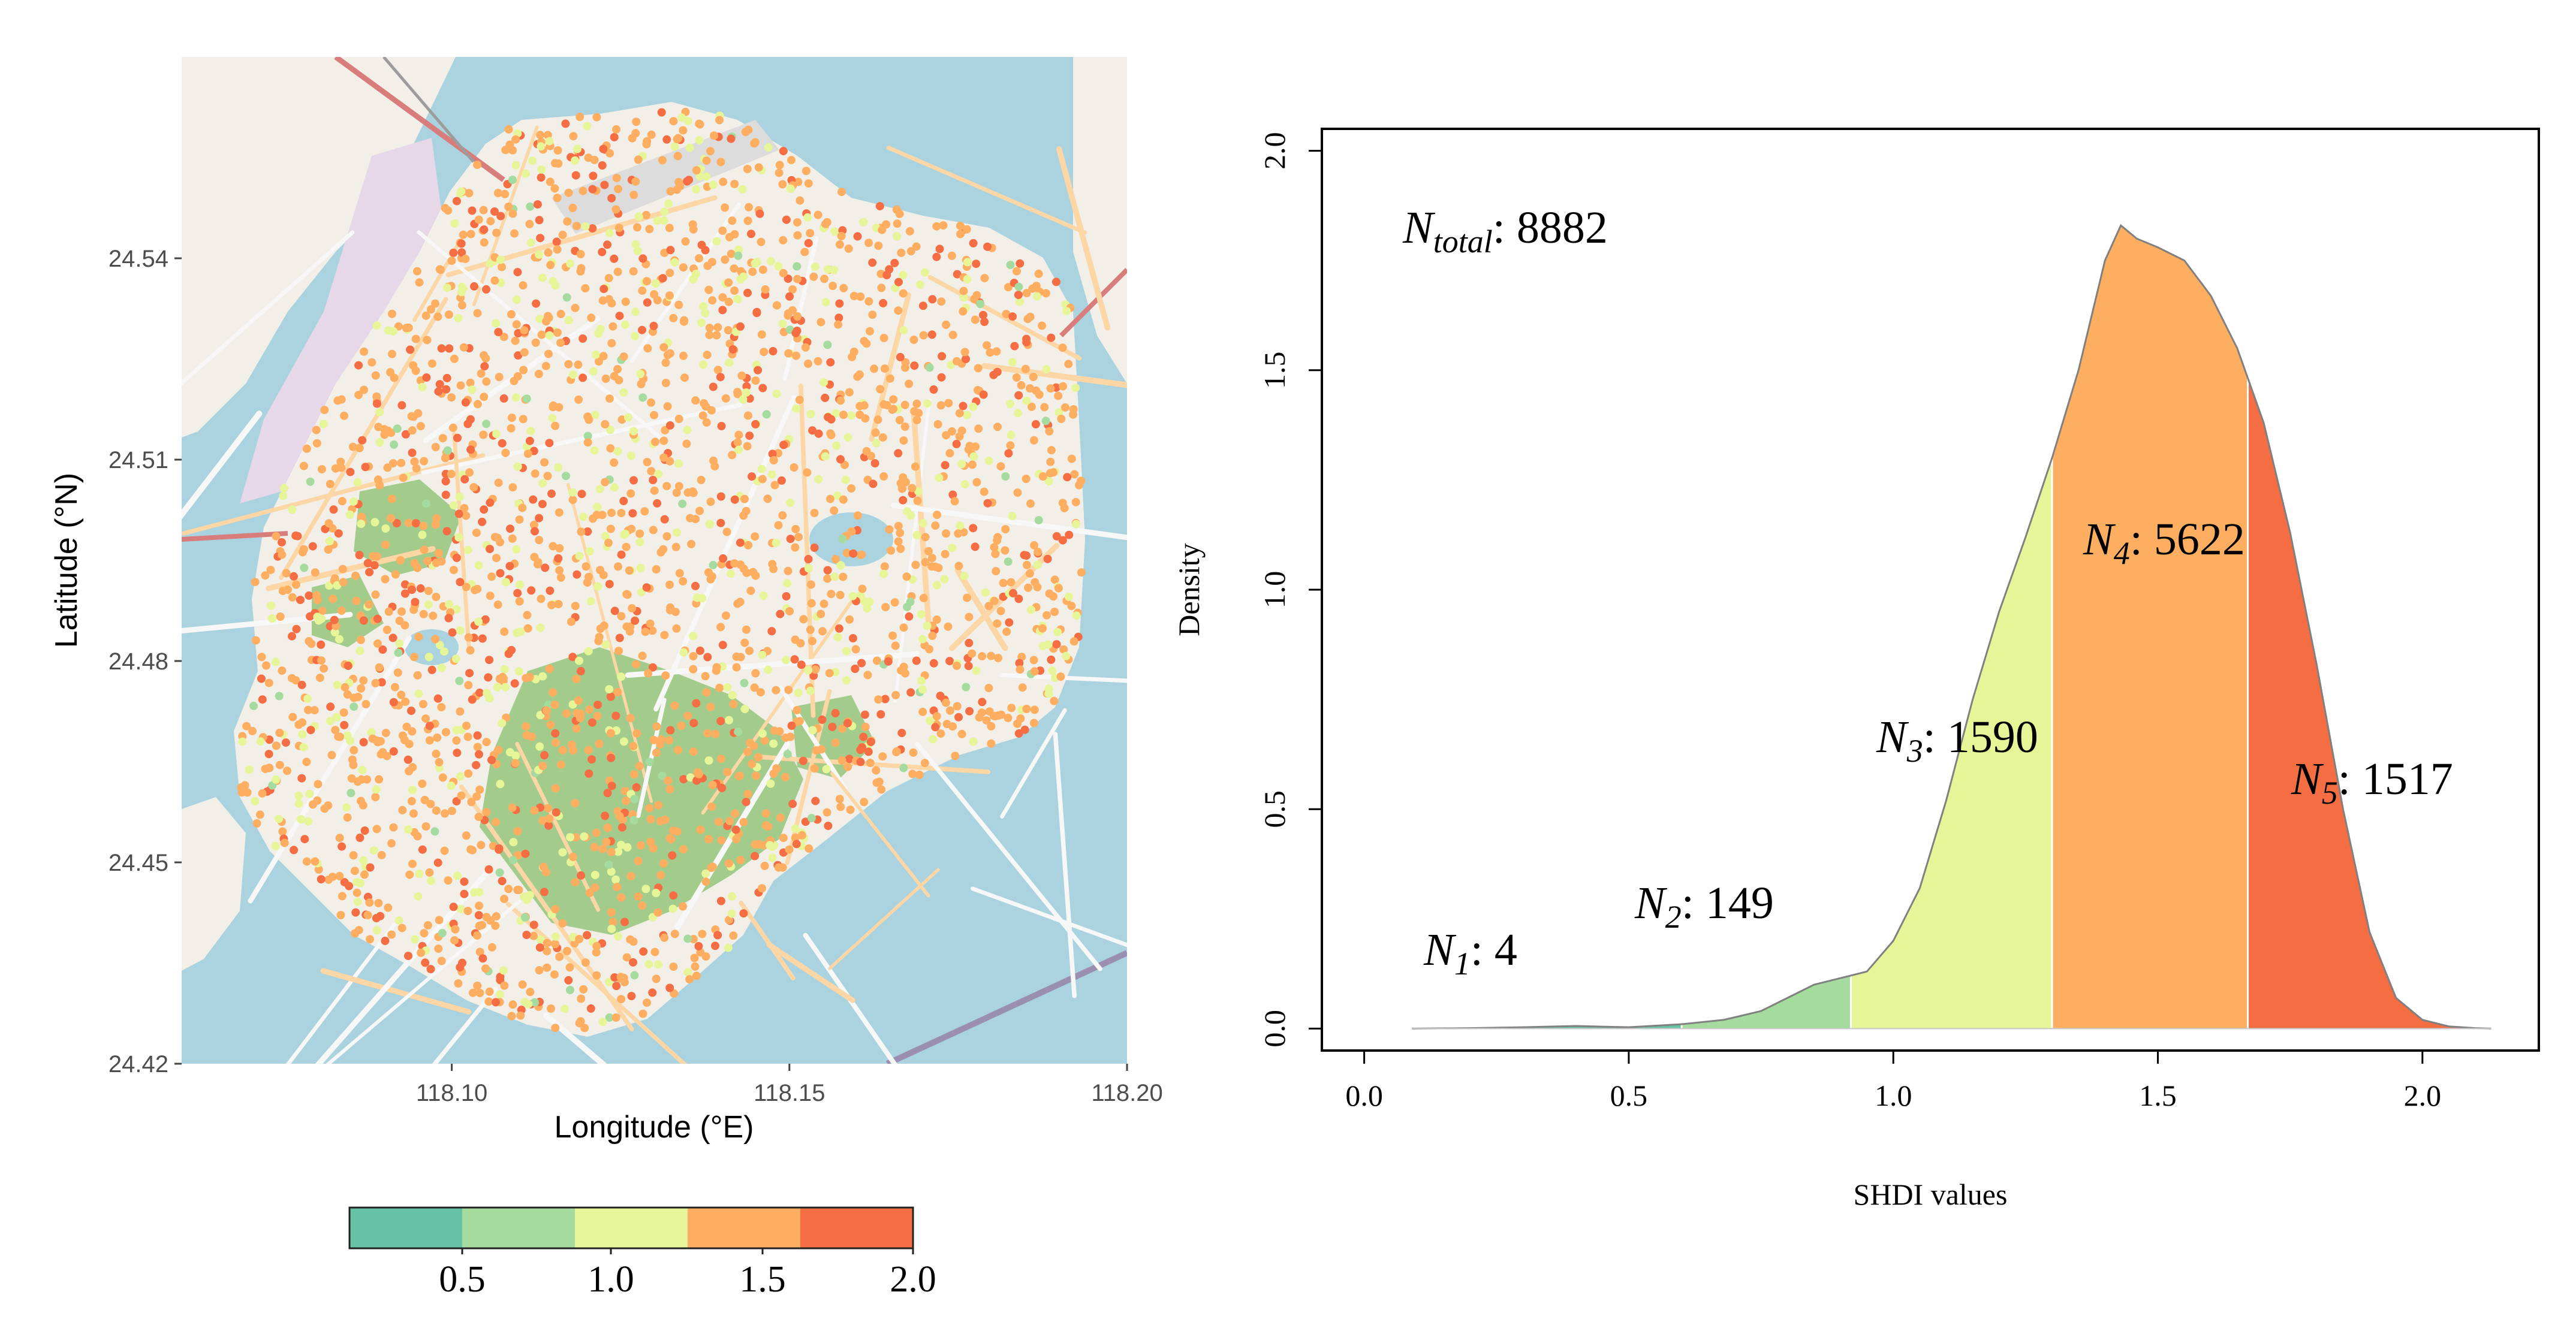 The width and height of the screenshot is (2576, 1331). I want to click on airport-area, so click(666, 177).